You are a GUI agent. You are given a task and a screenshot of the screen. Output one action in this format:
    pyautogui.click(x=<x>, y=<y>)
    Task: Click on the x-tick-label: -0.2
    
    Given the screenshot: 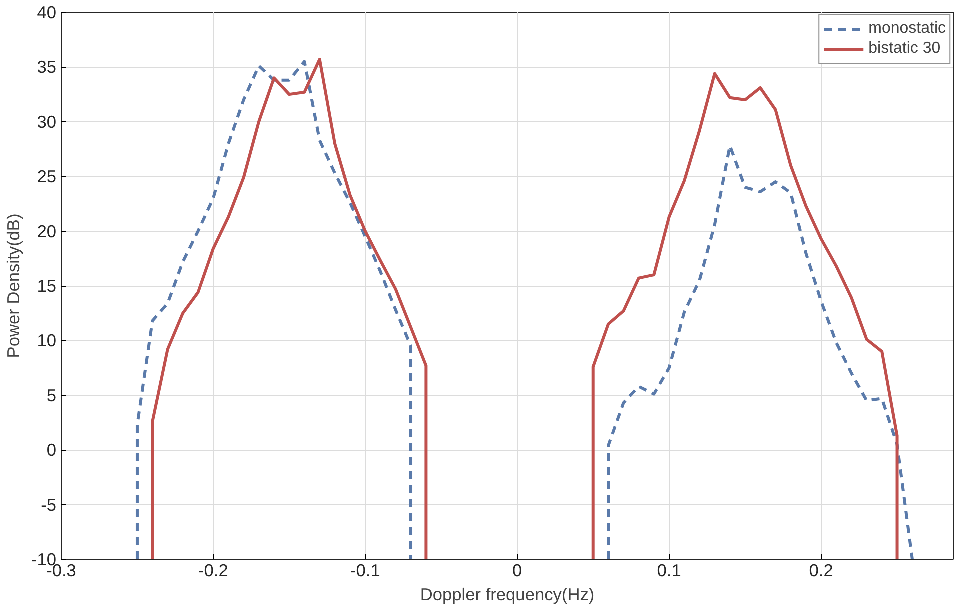 What is the action you would take?
    pyautogui.click(x=213, y=570)
    